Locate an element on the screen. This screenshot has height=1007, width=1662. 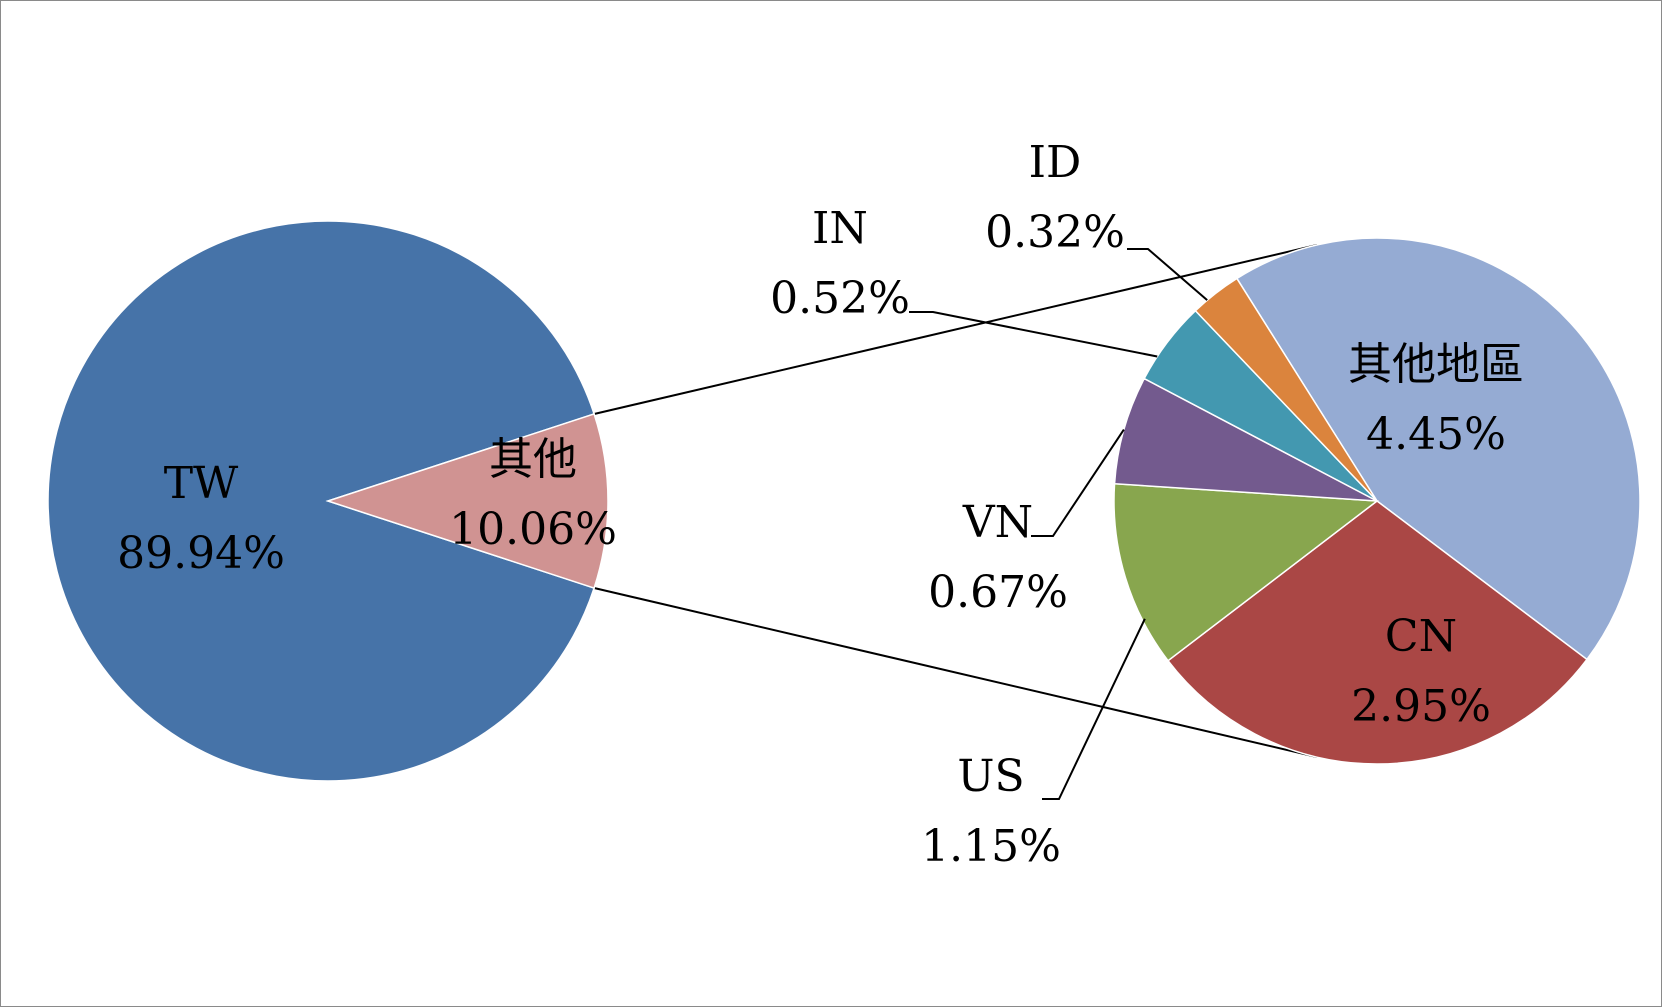
label-tw: TW 89.94% is located at coordinates (201, 518).